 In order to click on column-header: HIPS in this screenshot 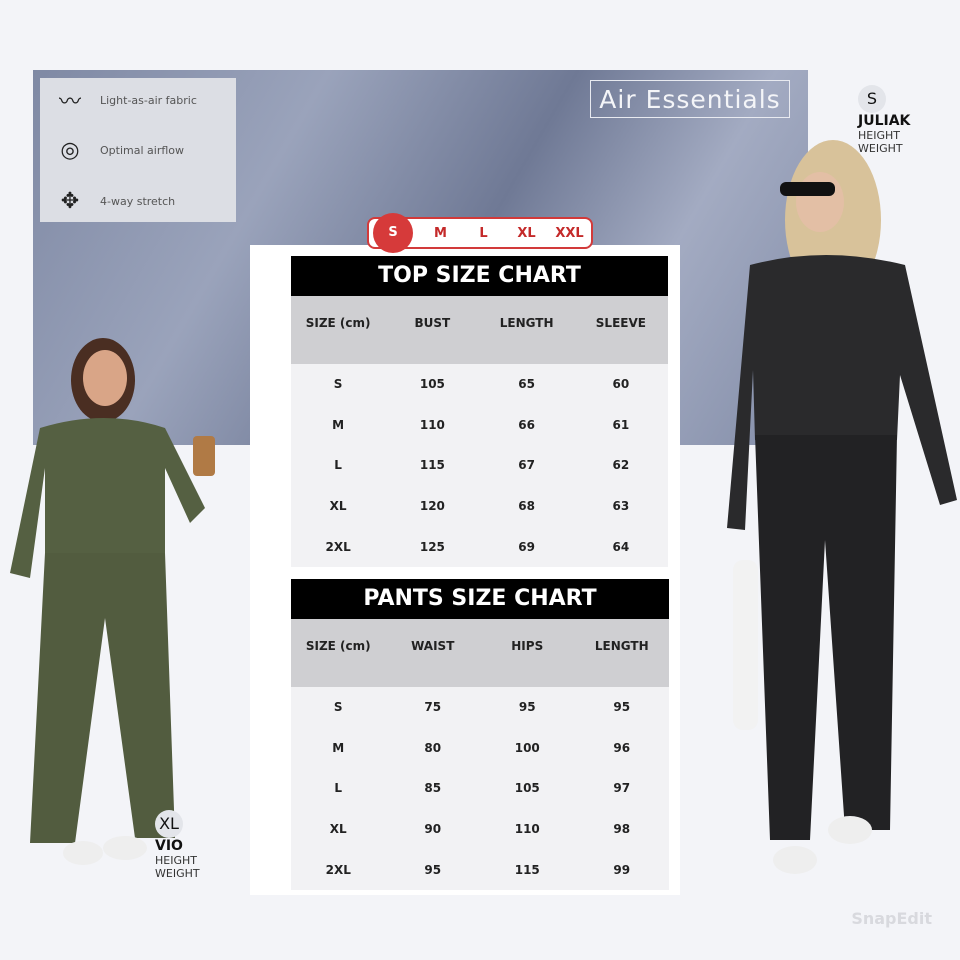, I will do `click(527, 646)`.